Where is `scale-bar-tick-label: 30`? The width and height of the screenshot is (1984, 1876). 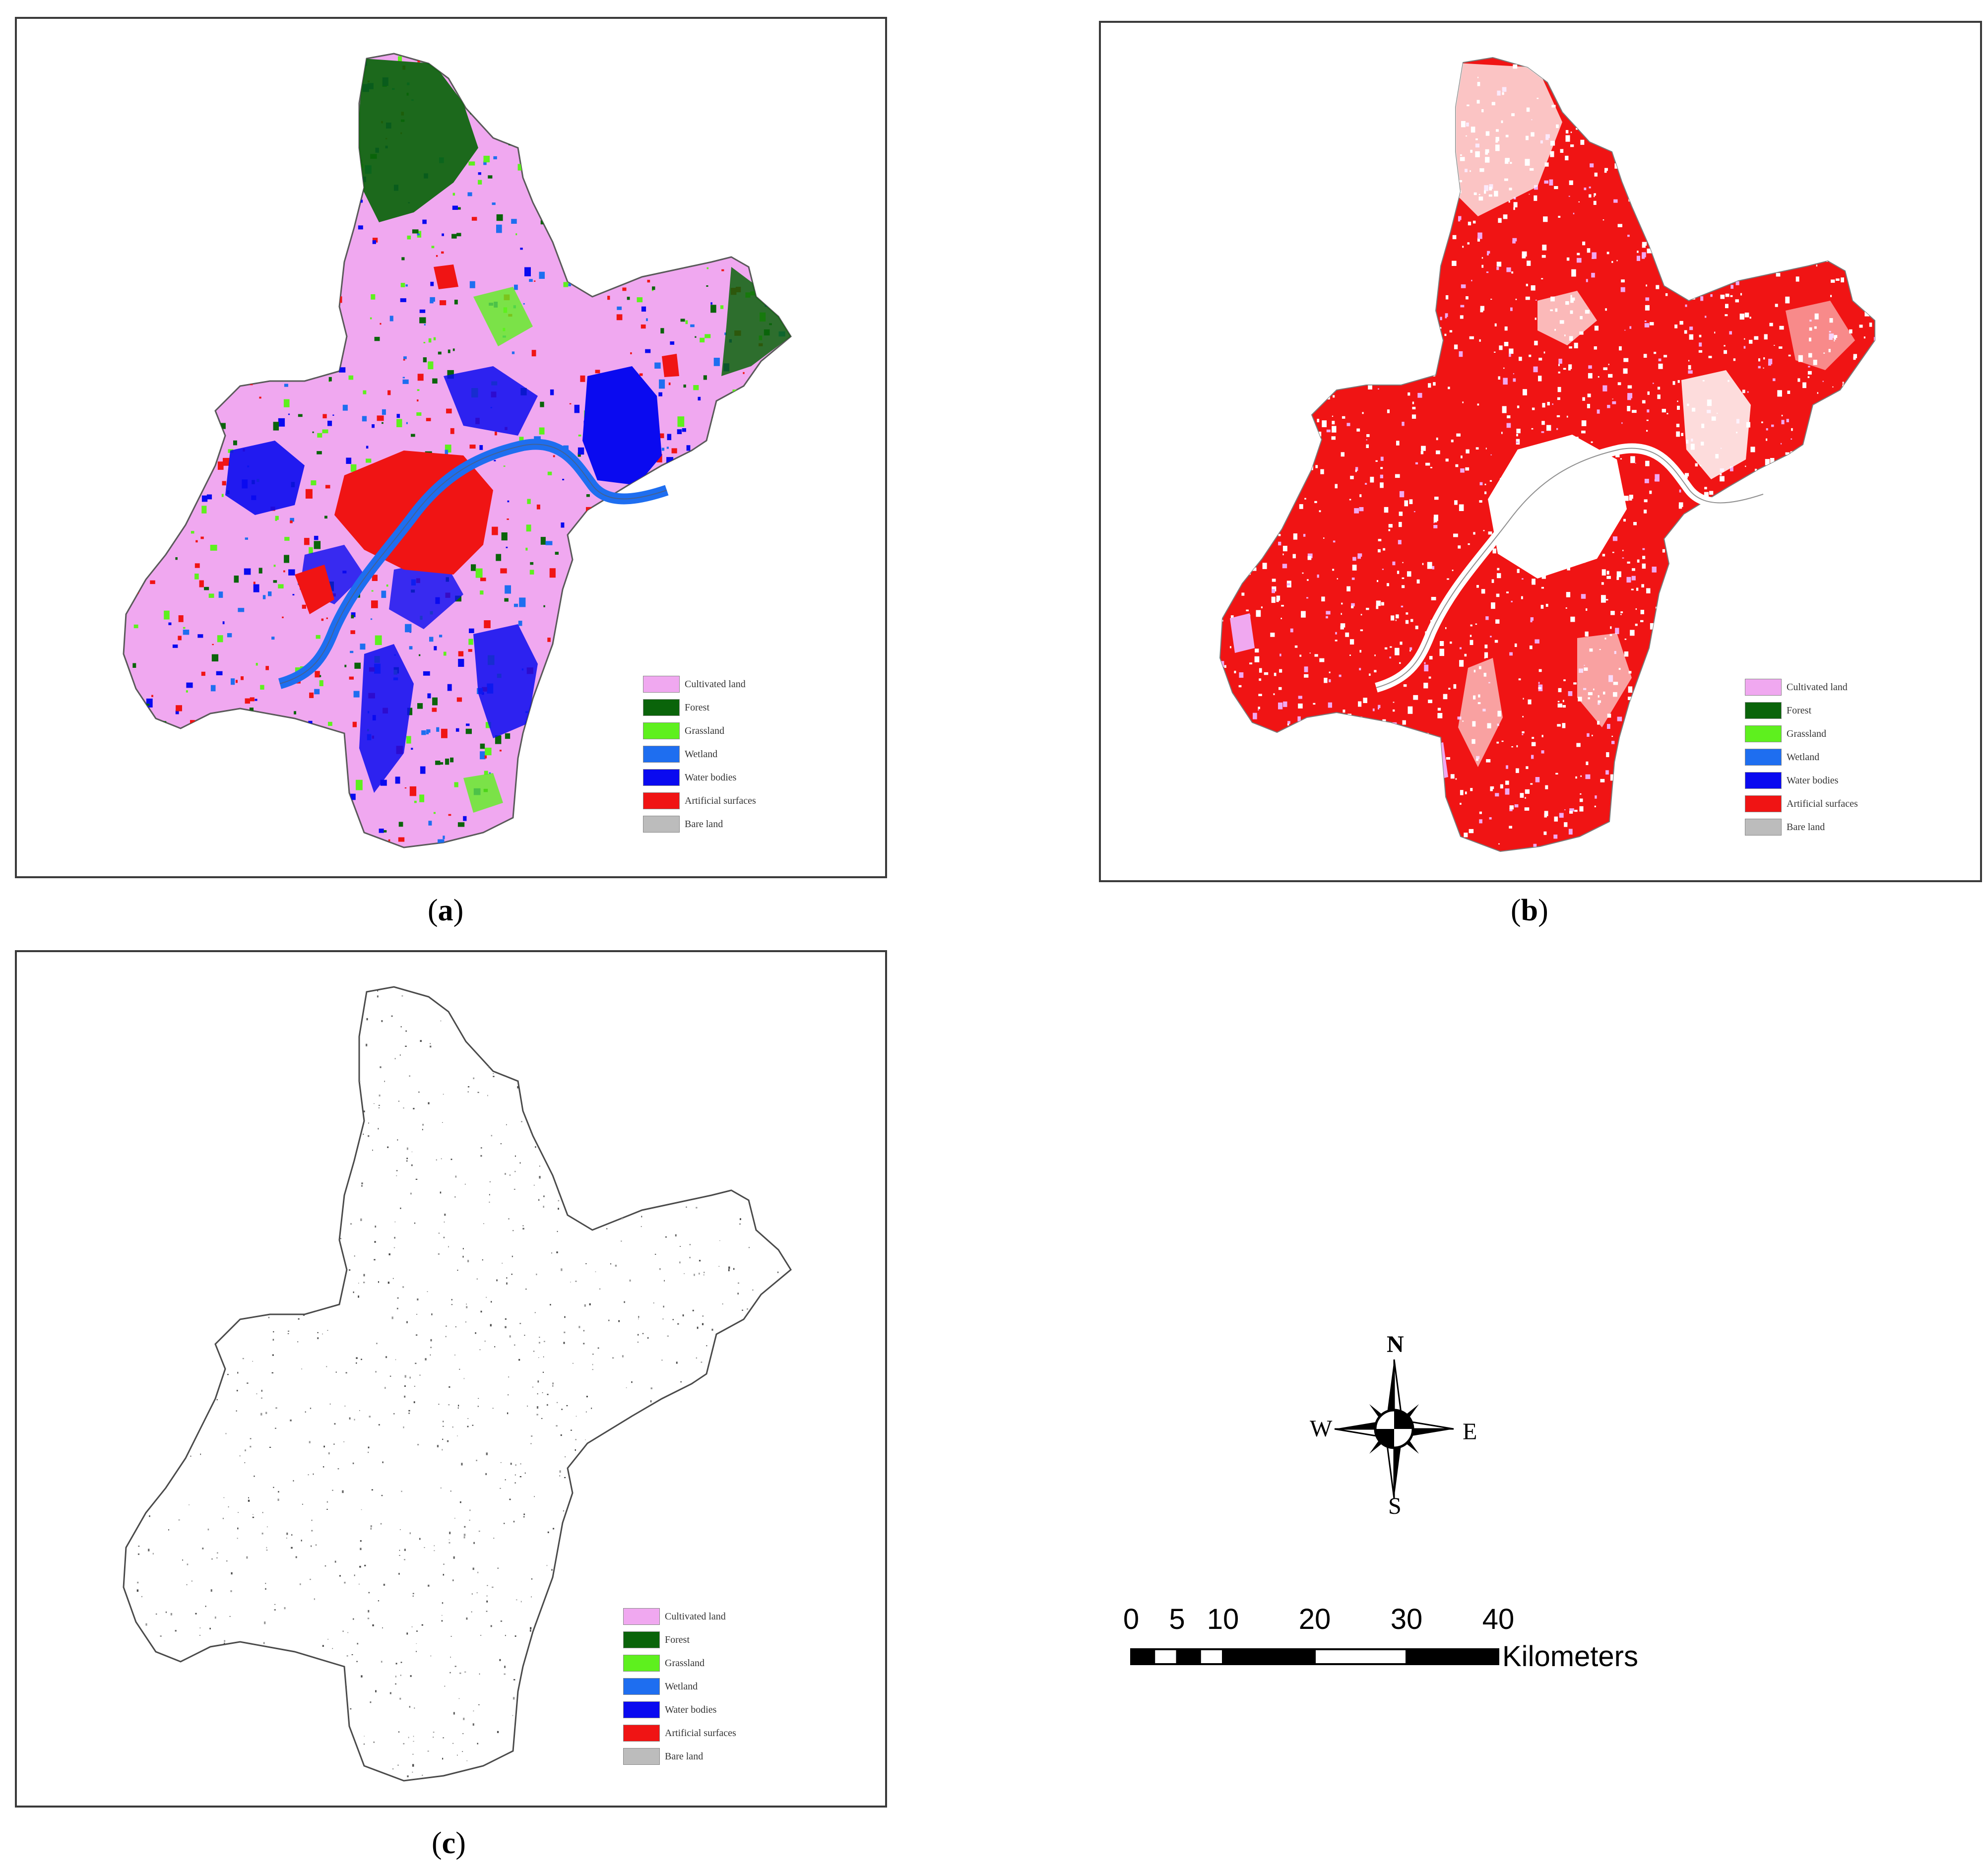
scale-bar-tick-label: 30 is located at coordinates (1406, 1619).